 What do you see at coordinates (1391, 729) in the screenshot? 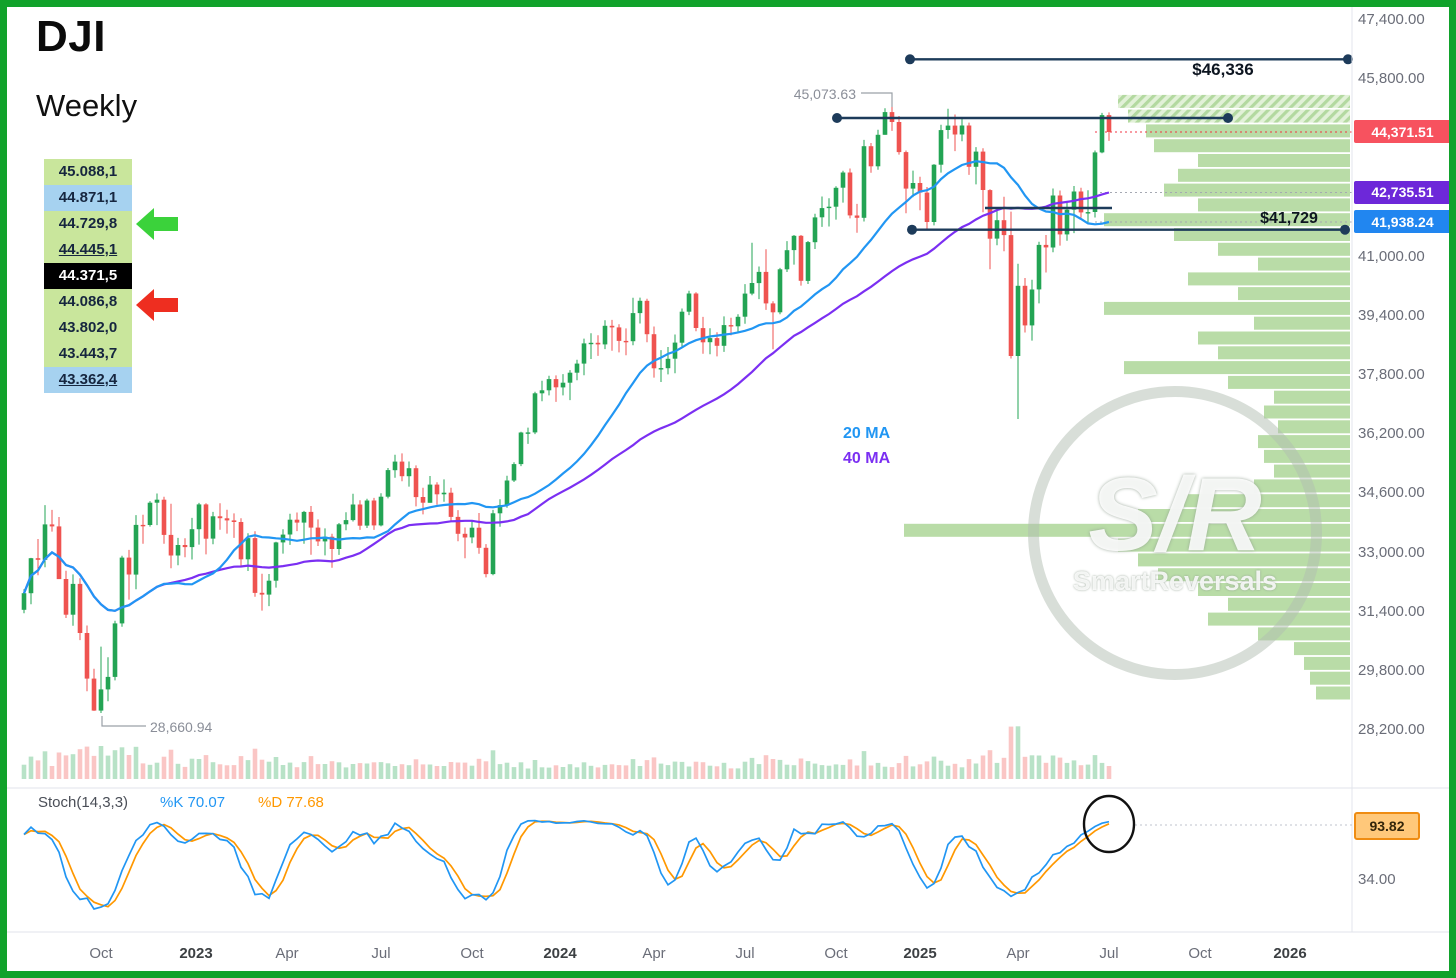
I see `price-axis-label: 28,200.00` at bounding box center [1391, 729].